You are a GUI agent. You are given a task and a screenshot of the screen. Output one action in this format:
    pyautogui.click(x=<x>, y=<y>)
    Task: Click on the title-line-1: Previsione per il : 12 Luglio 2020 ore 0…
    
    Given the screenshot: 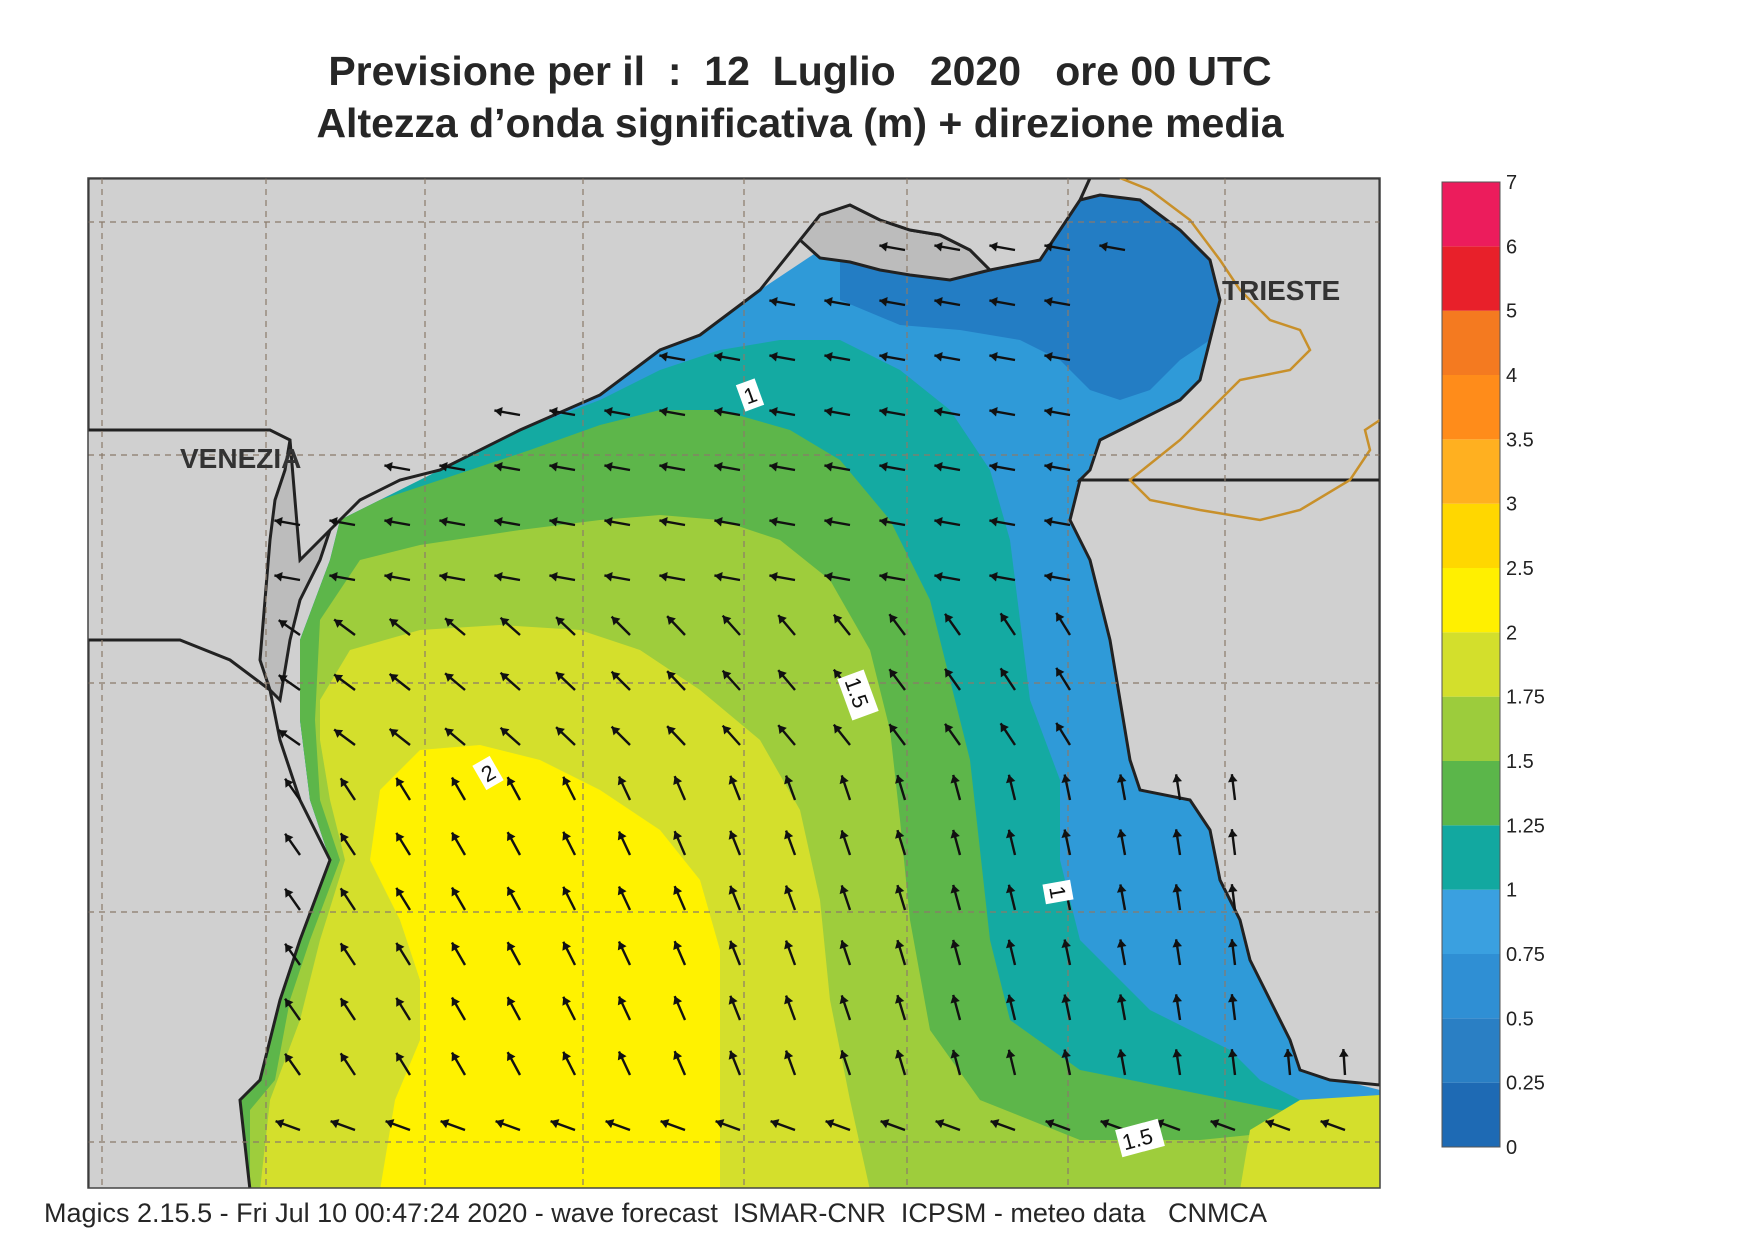 What is the action you would take?
    pyautogui.click(x=800, y=71)
    